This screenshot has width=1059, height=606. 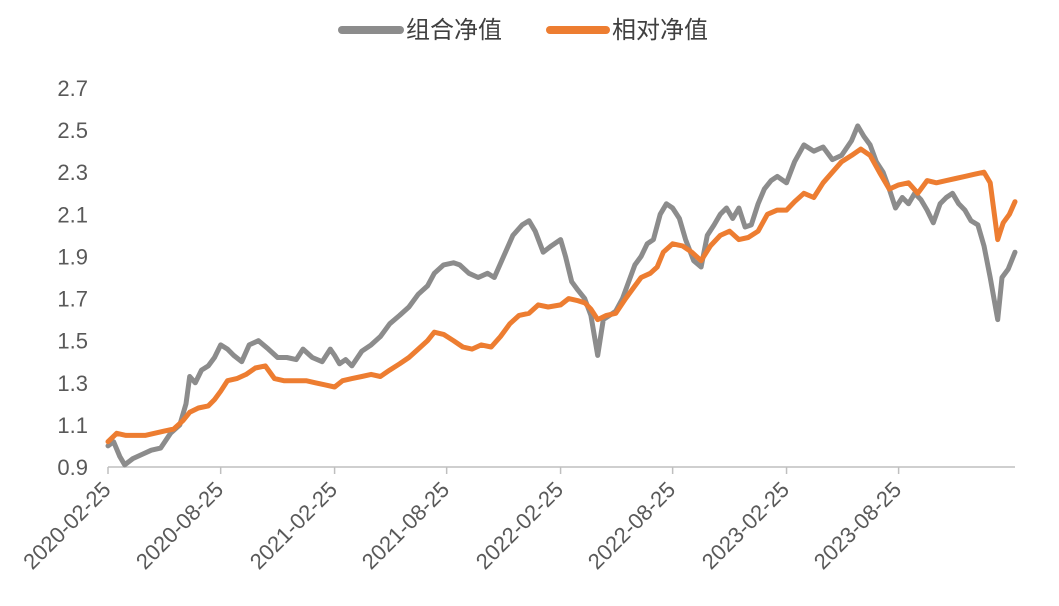 What do you see at coordinates (454, 30) in the screenshot?
I see `legend-label-portfolio-nav: 组合净值` at bounding box center [454, 30].